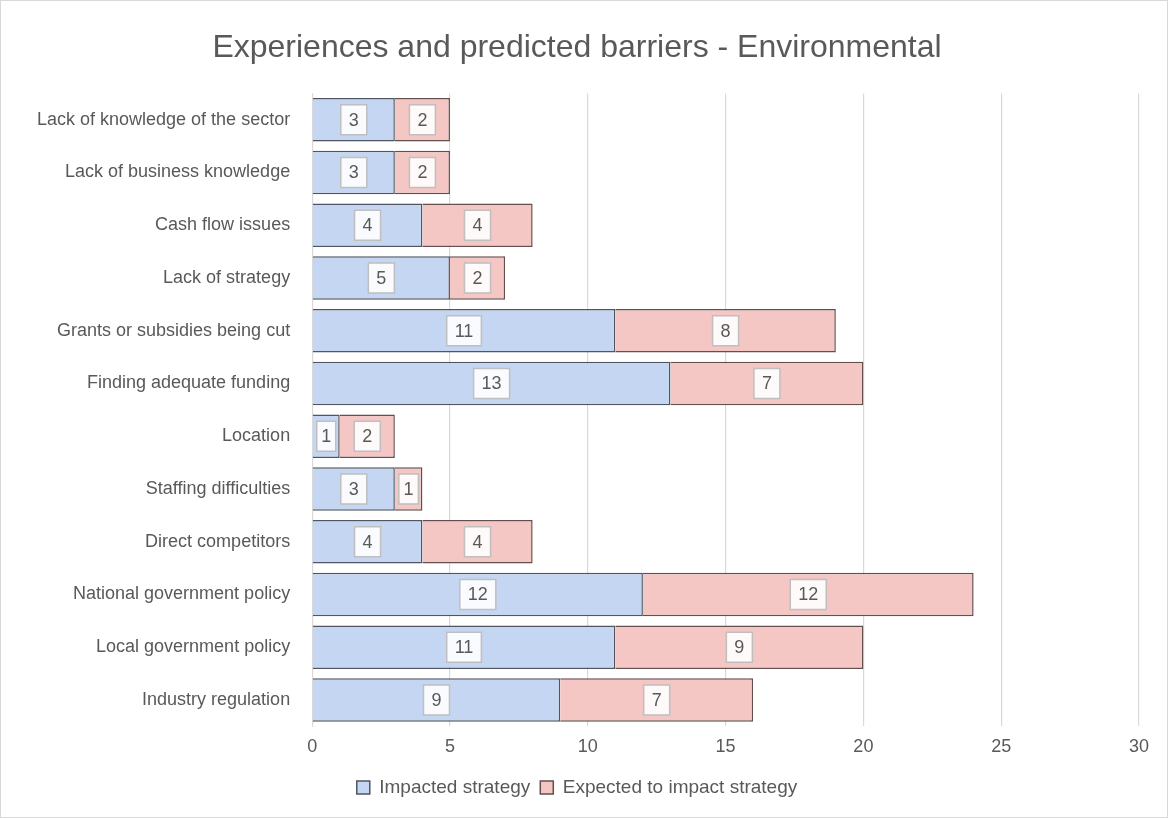 This screenshot has height=818, width=1168. Describe the element at coordinates (1139, 746) in the screenshot. I see `x-tick-label: 30` at that location.